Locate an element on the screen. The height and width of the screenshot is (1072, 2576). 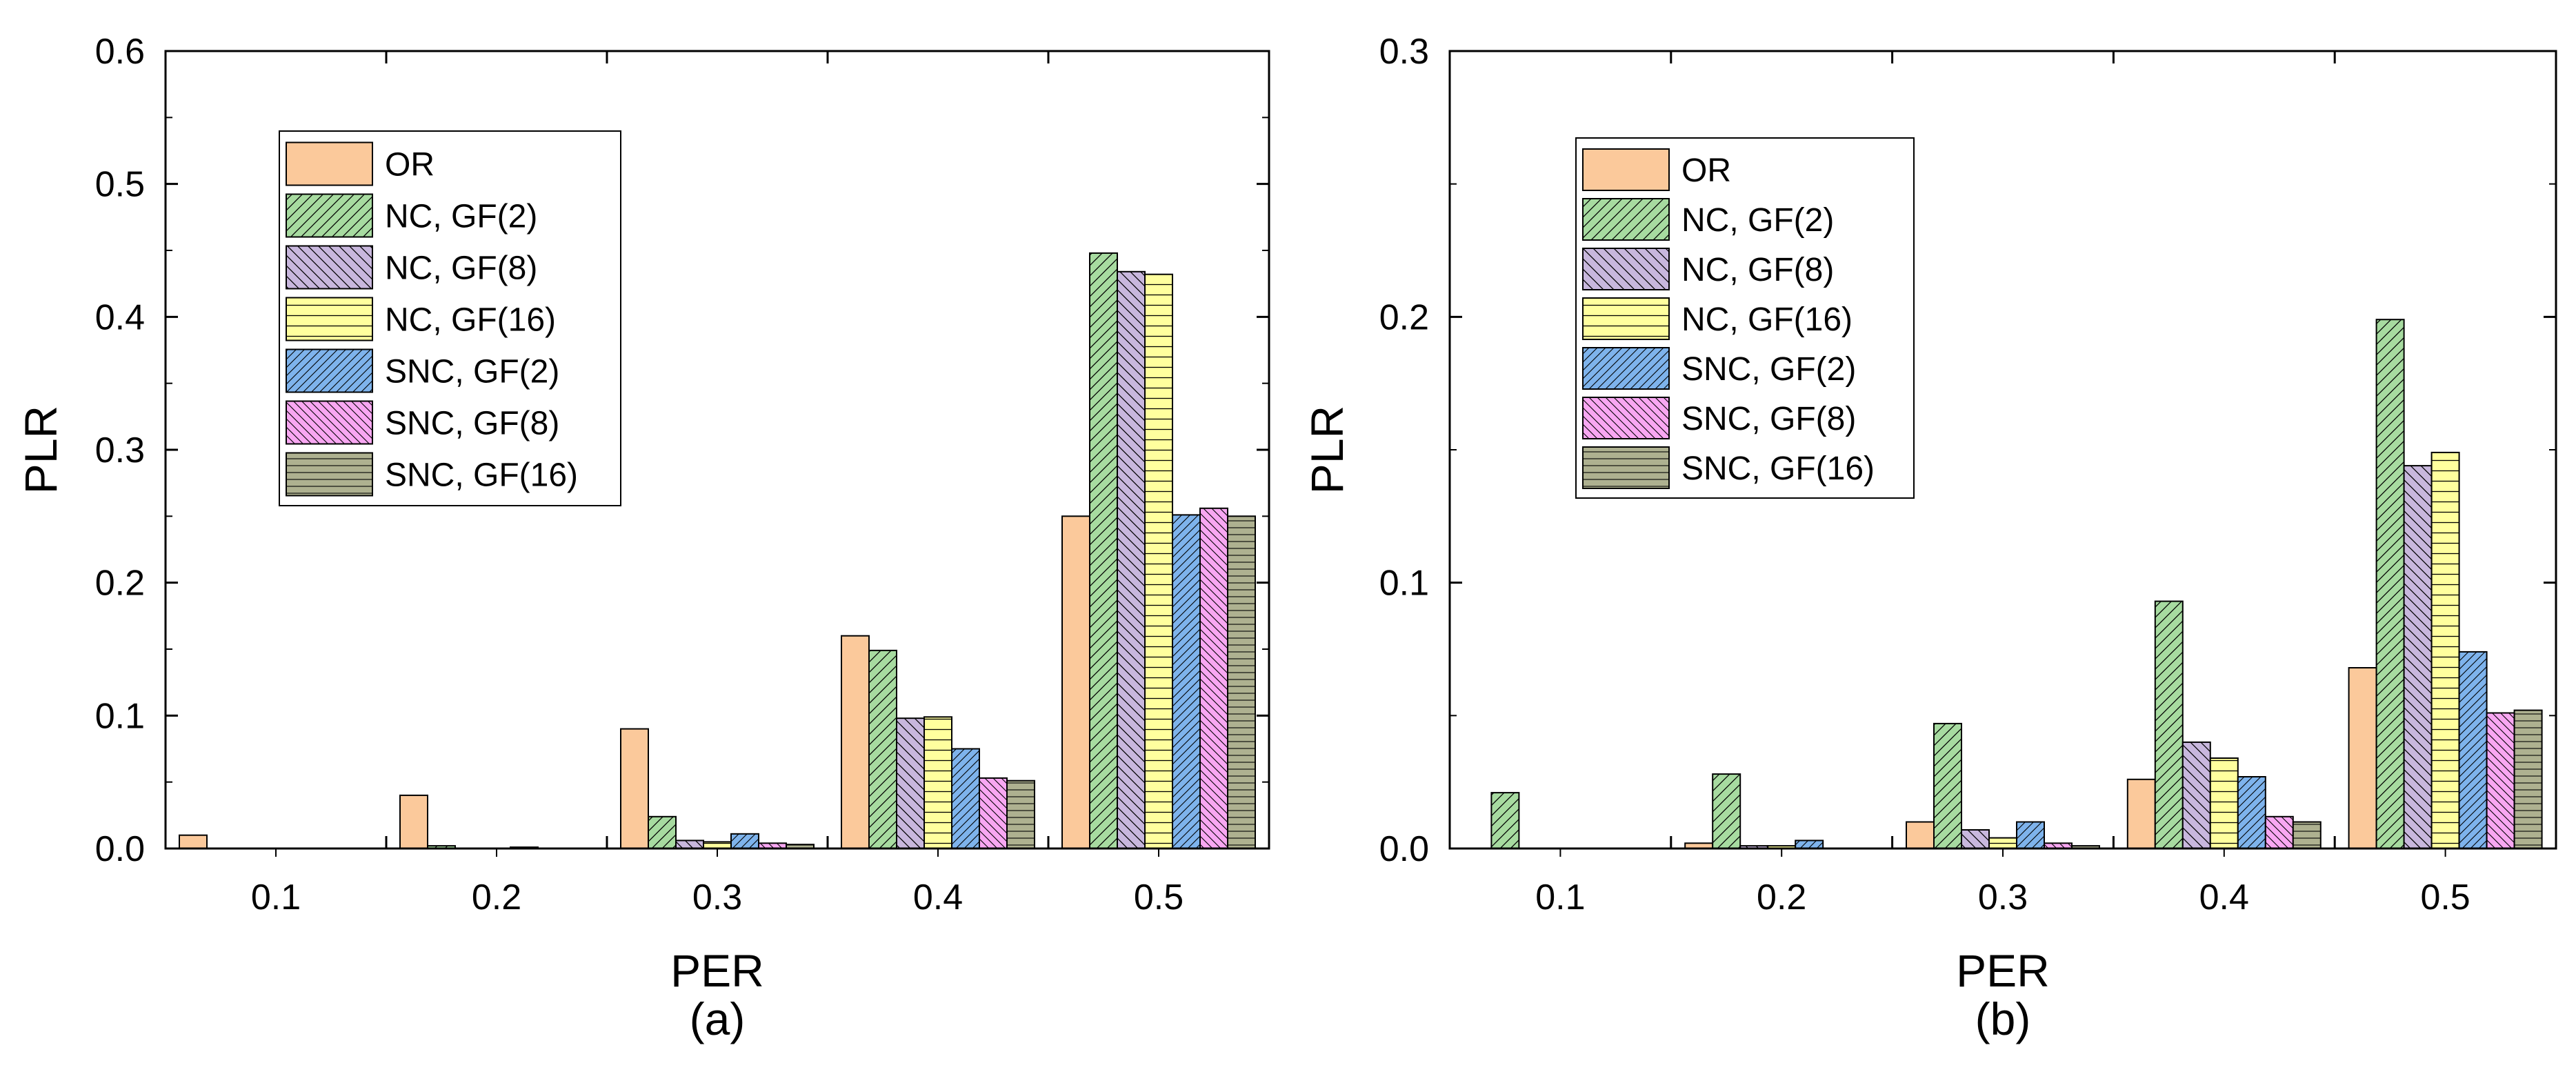
bar-hatch-nc-gf-2-0.1 is located at coordinates (1505, 821).